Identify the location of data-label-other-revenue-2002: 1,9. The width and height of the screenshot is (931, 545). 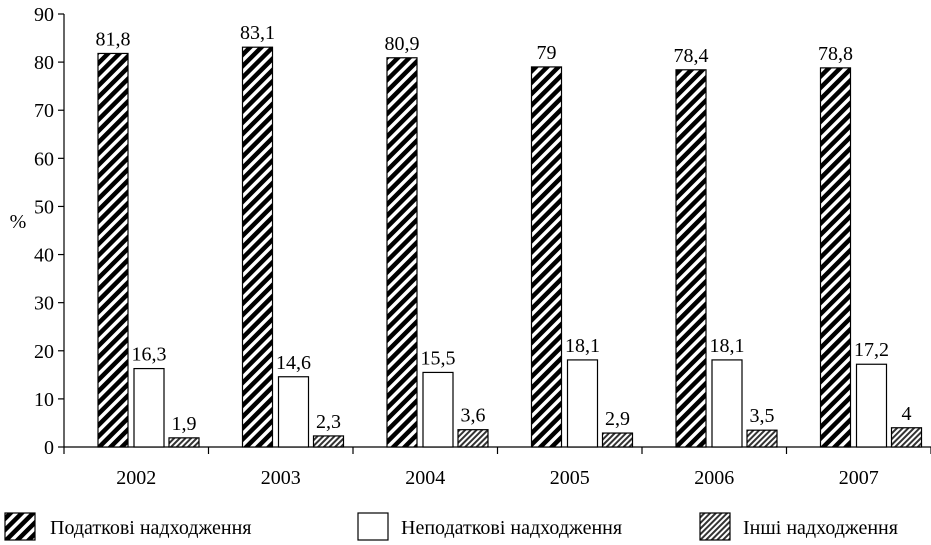
(184, 424).